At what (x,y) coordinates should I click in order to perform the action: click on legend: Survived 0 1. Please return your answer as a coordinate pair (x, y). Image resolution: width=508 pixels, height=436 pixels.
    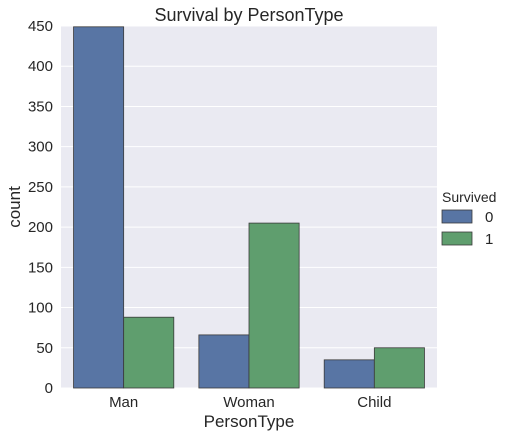
    Looking at the image, I should click on (468, 218).